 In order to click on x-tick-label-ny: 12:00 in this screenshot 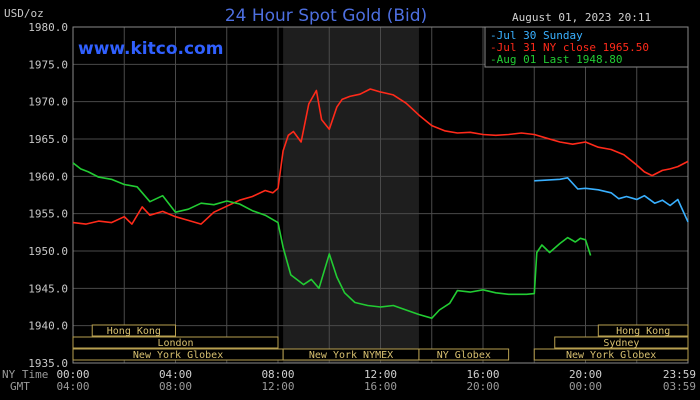, I will do `click(380, 374)`.